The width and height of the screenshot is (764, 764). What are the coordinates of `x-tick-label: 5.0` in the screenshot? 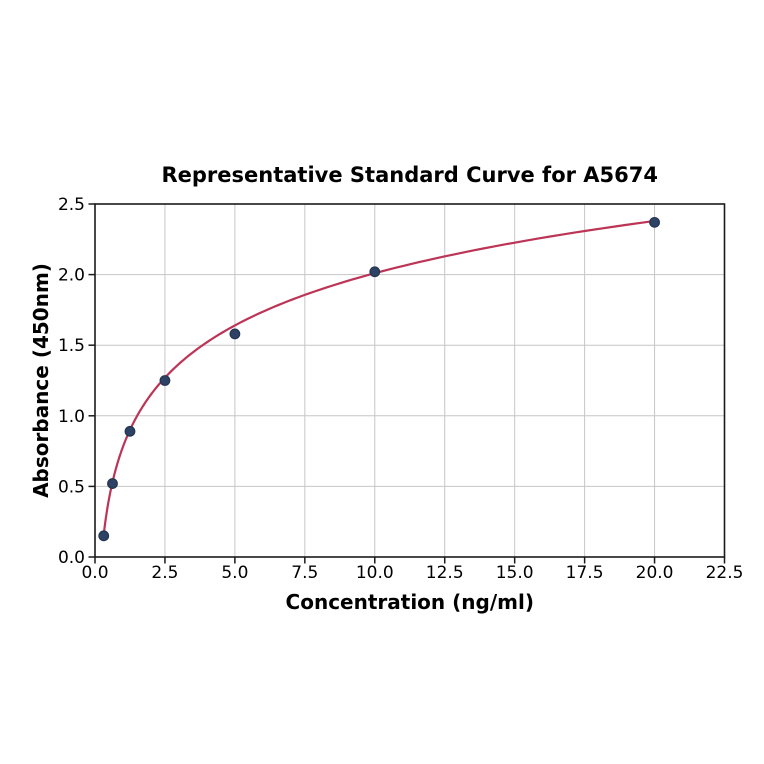 It's located at (234, 573).